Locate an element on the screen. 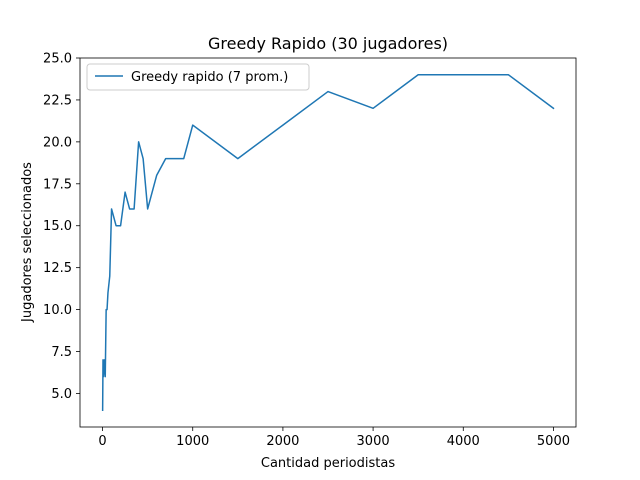  y-tick-label: 5.0 is located at coordinates (61, 394).